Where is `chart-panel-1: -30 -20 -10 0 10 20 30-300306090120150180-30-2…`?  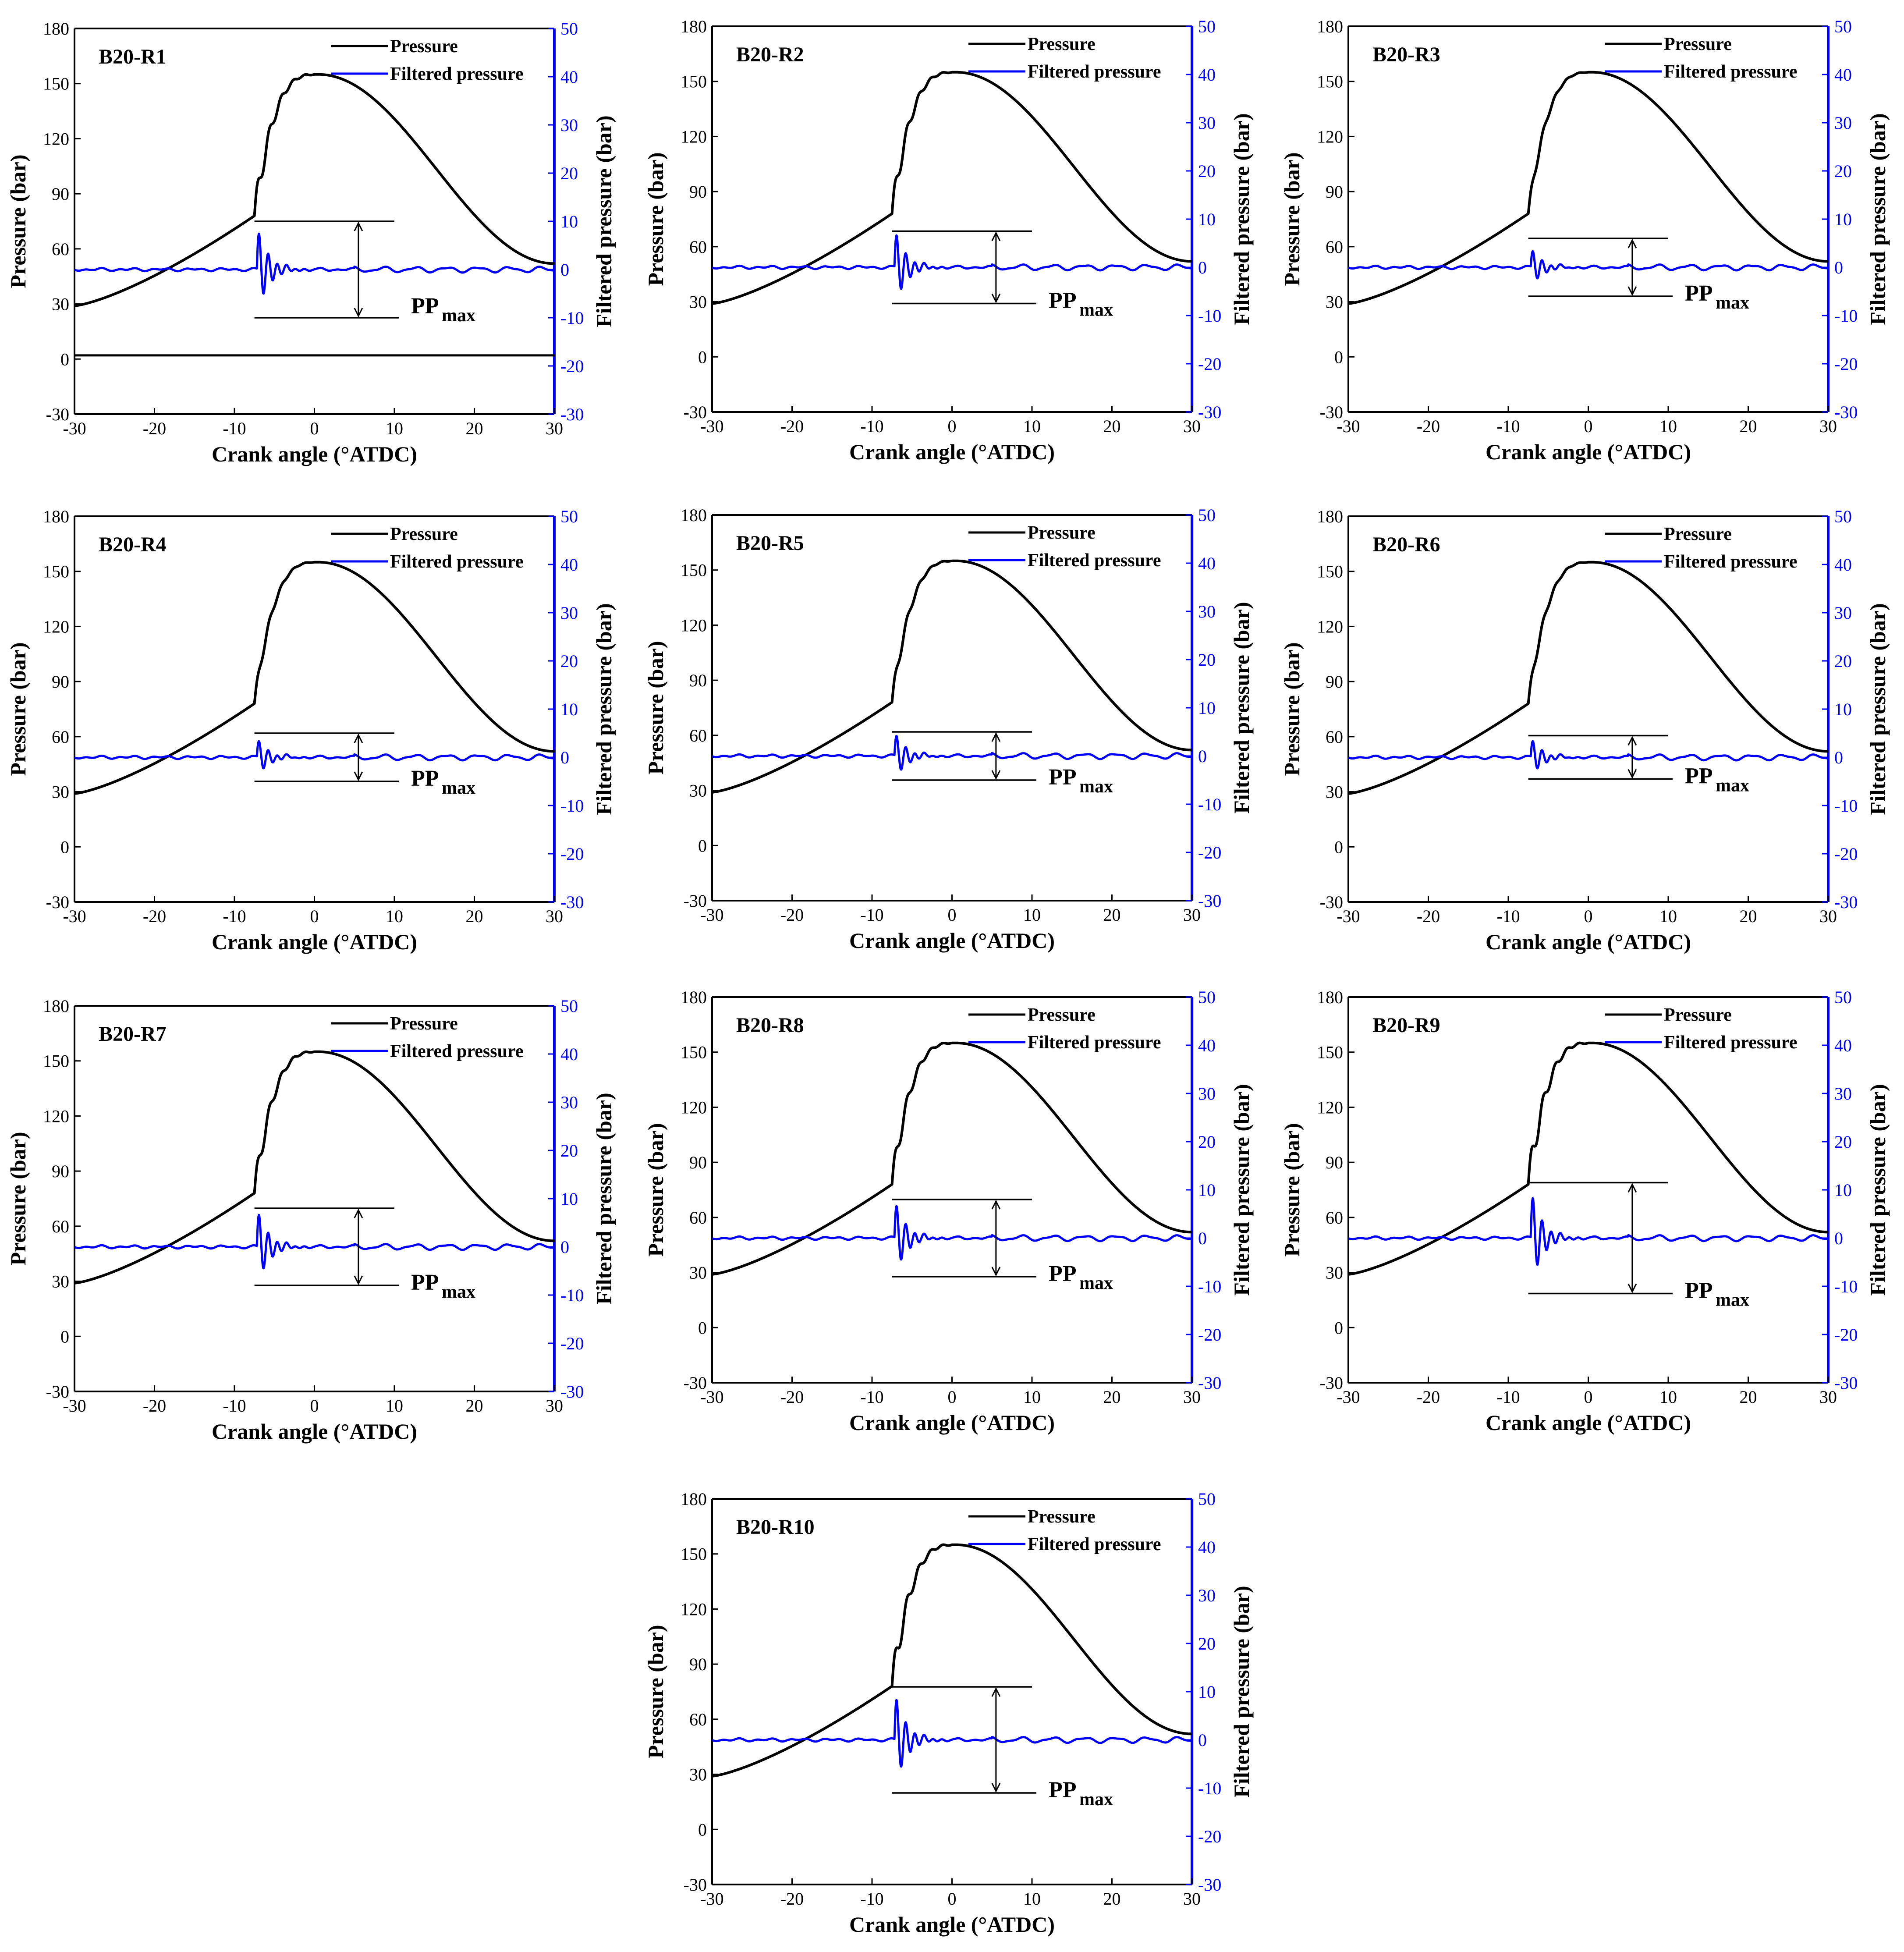 chart-panel-1: -30 -20 -10 0 10 20 30-300306090120150180-30-2… is located at coordinates (311, 243).